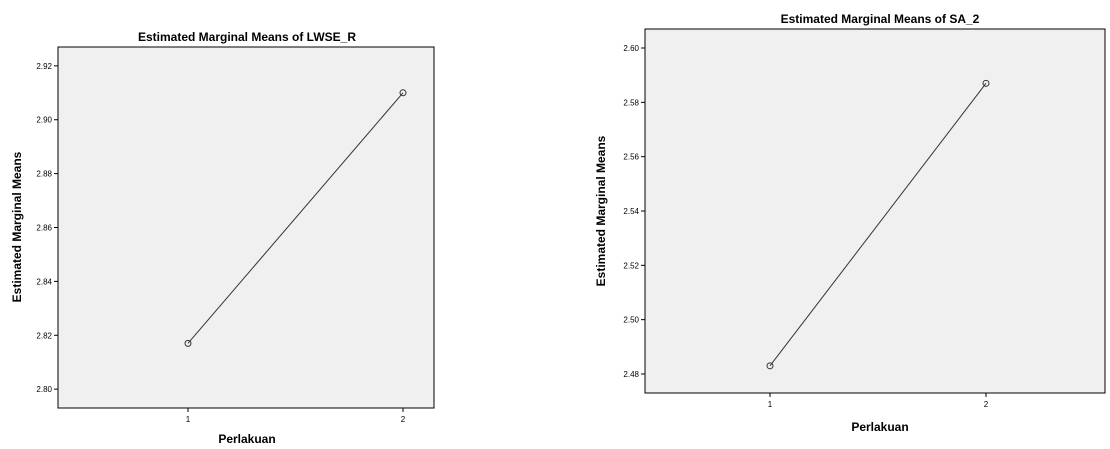  What do you see at coordinates (44, 66) in the screenshot?
I see `y-tick-label: 2.92` at bounding box center [44, 66].